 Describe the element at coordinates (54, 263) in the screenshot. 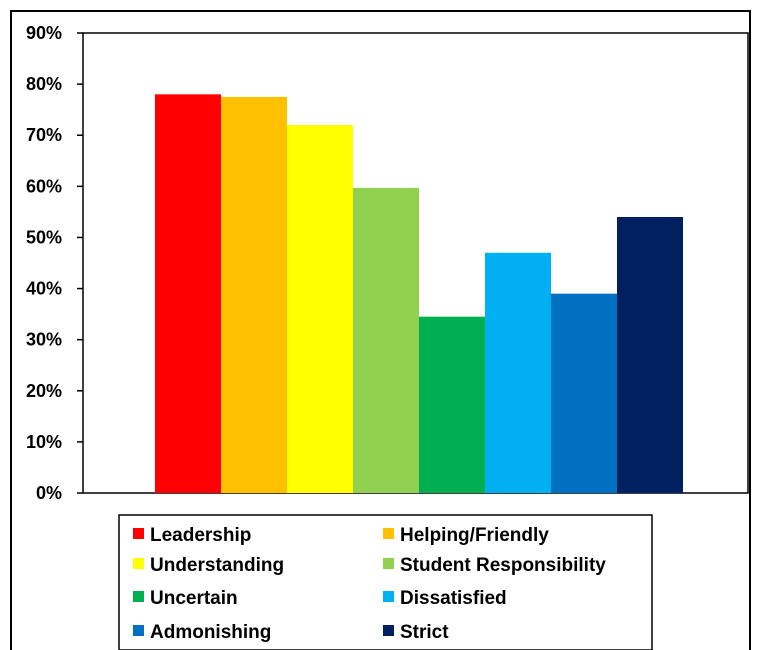

I see `y-axis: 0% 10% 20% 30% 40% 50% 60% 70% 80% 90%` at that location.